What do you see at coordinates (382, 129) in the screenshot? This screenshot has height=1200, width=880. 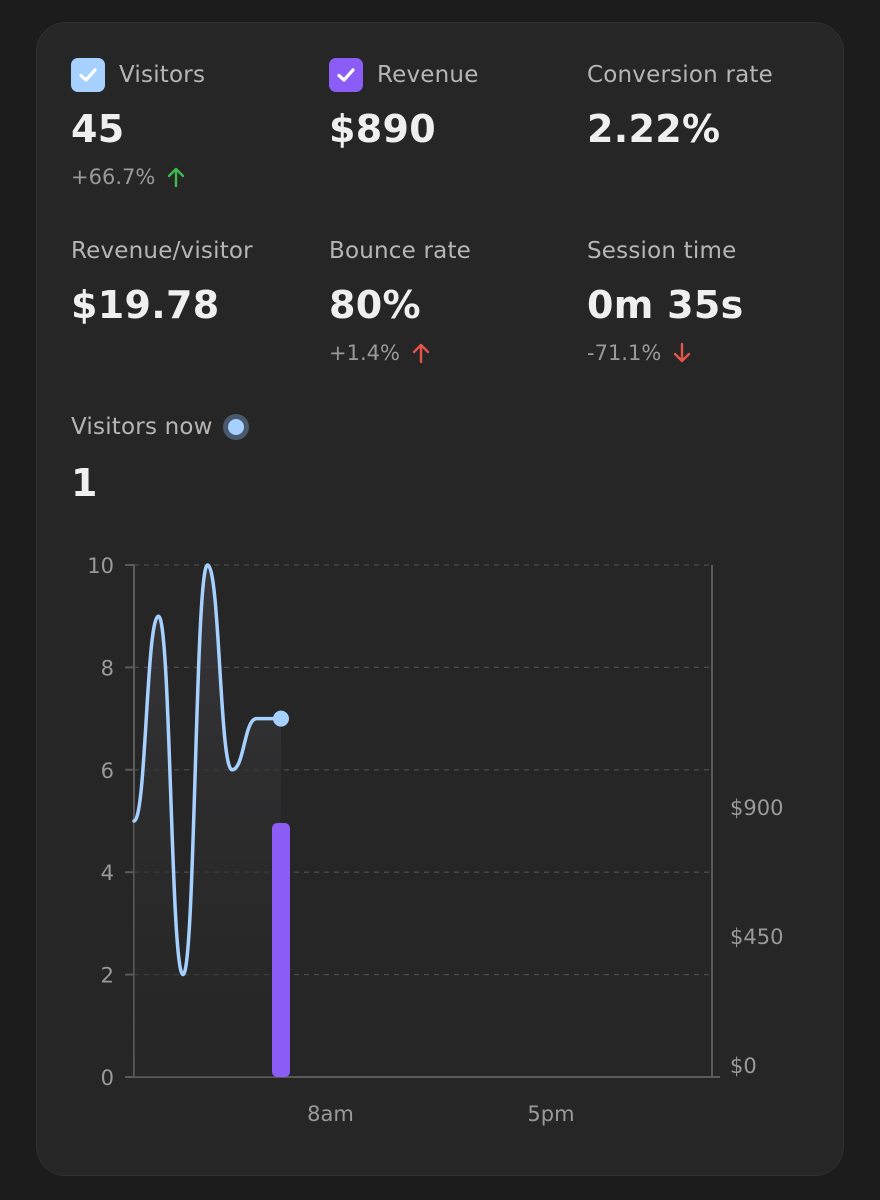 I see `metric-value: $890` at bounding box center [382, 129].